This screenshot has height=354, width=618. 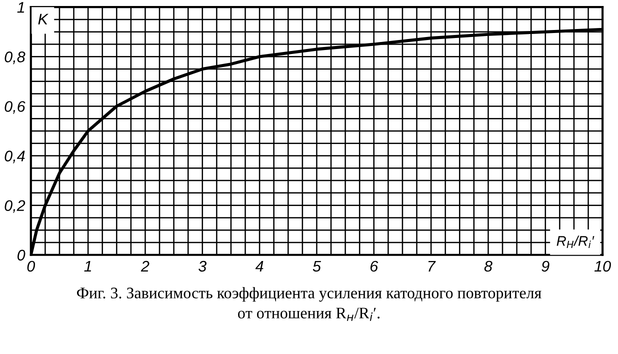 What do you see at coordinates (259, 266) in the screenshot?
I see `x-tick-label: 4` at bounding box center [259, 266].